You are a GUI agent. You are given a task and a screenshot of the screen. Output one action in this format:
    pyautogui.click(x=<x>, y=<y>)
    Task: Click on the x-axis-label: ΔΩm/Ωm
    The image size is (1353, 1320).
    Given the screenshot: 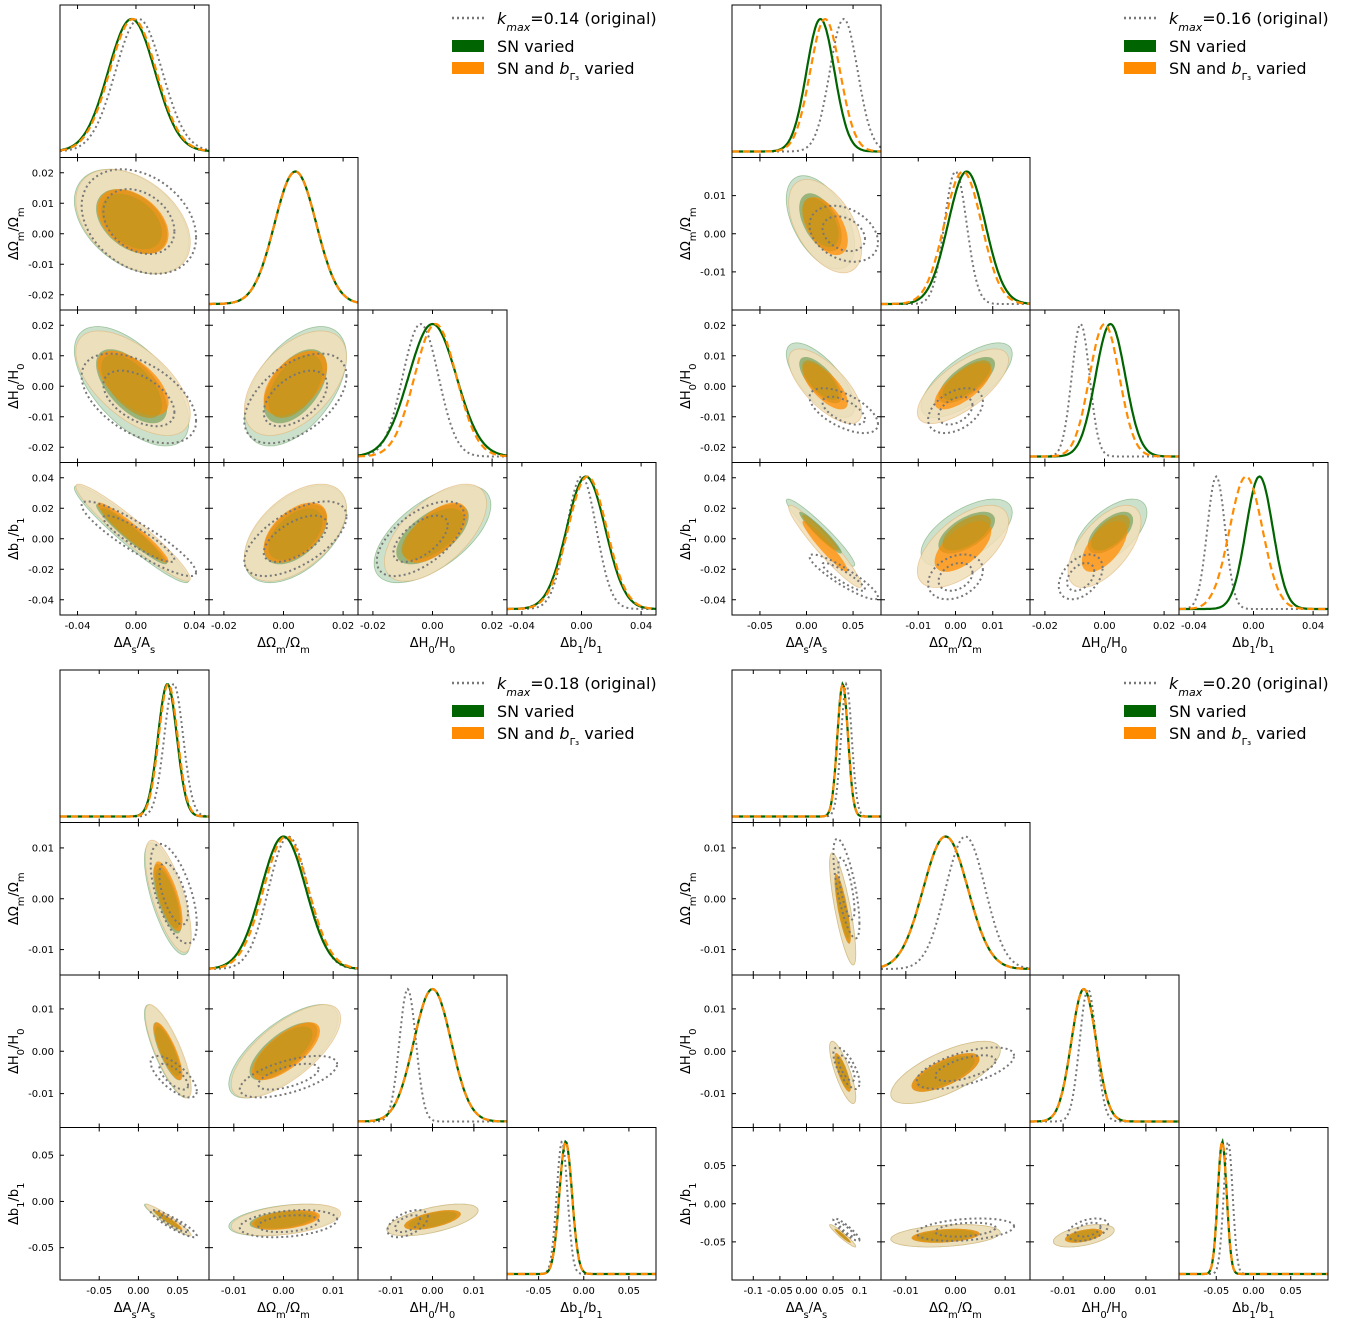 What is the action you would take?
    pyautogui.click(x=283, y=646)
    